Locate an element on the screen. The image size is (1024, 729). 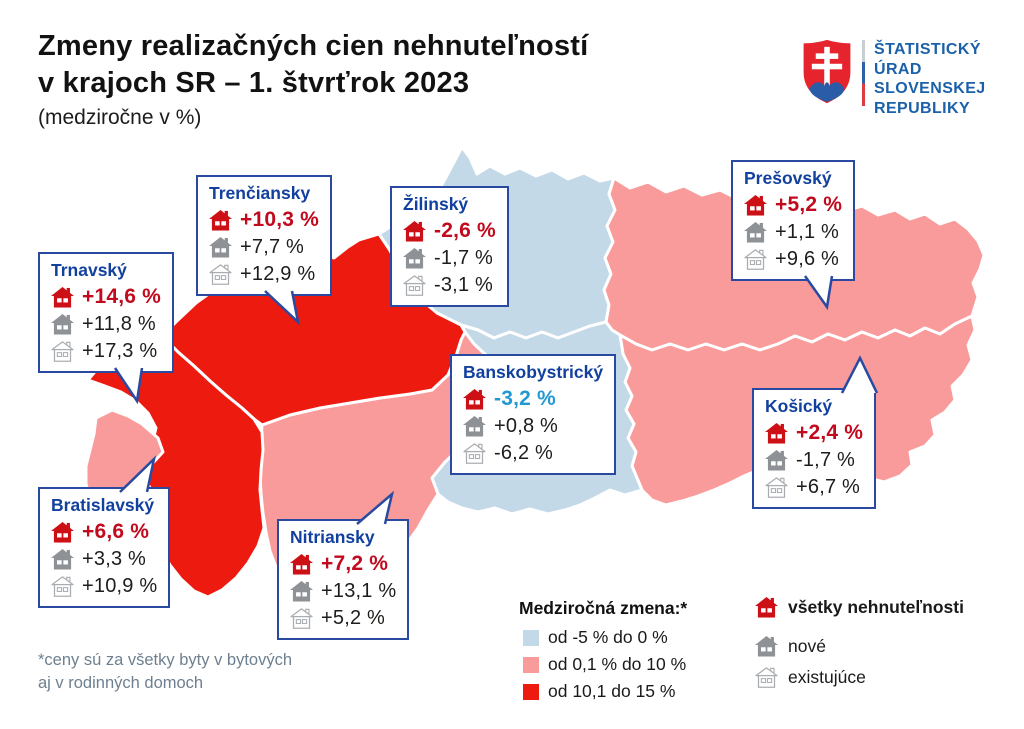
region-callout-bratislavsky: Bratislavský +6,6 % +3,3 % +10,9 % is located at coordinates (104, 531).